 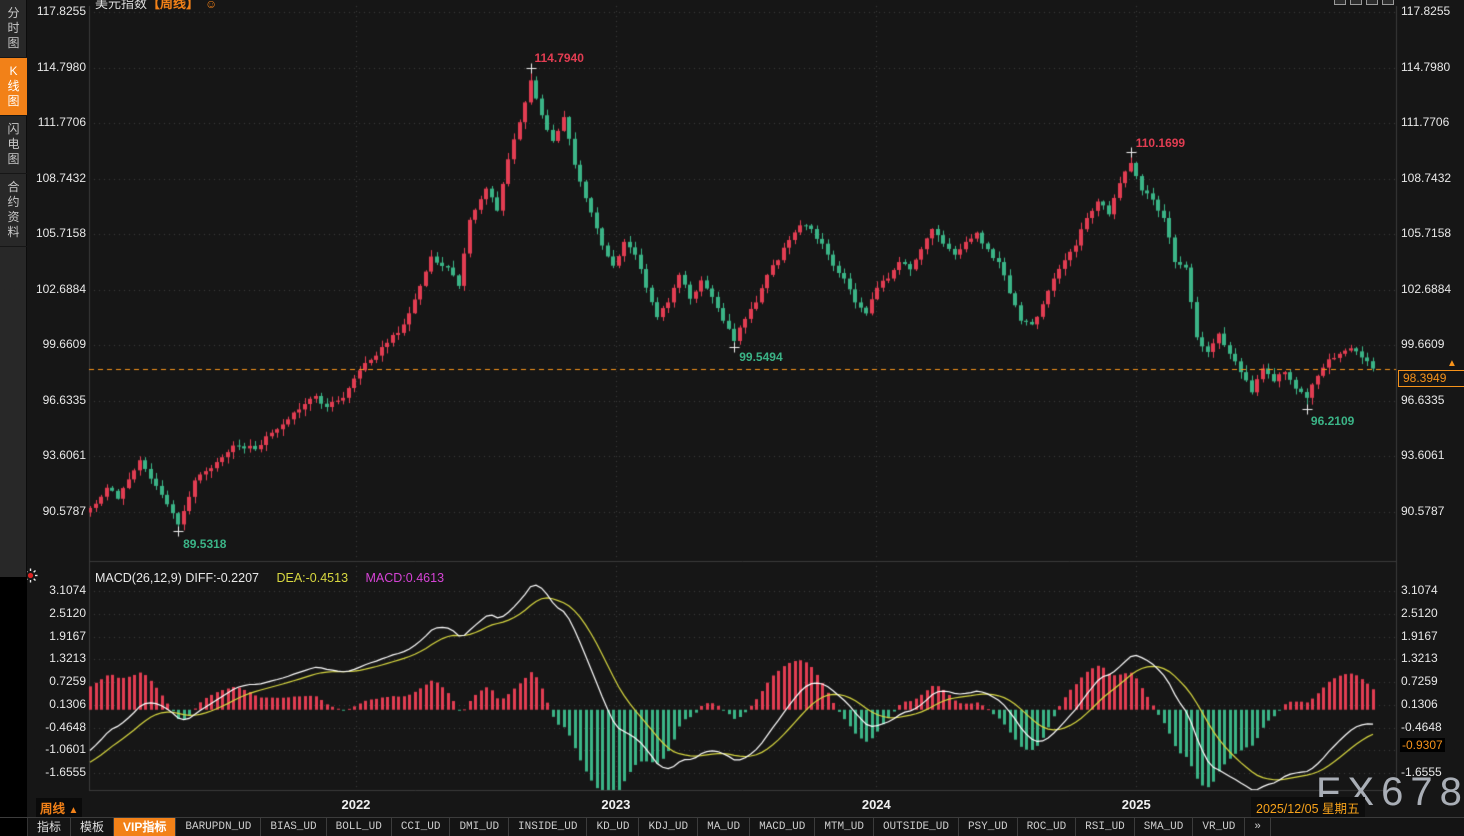 What do you see at coordinates (1421, 772) in the screenshot?
I see `macd-axis-label-right: -1.6555` at bounding box center [1421, 772].